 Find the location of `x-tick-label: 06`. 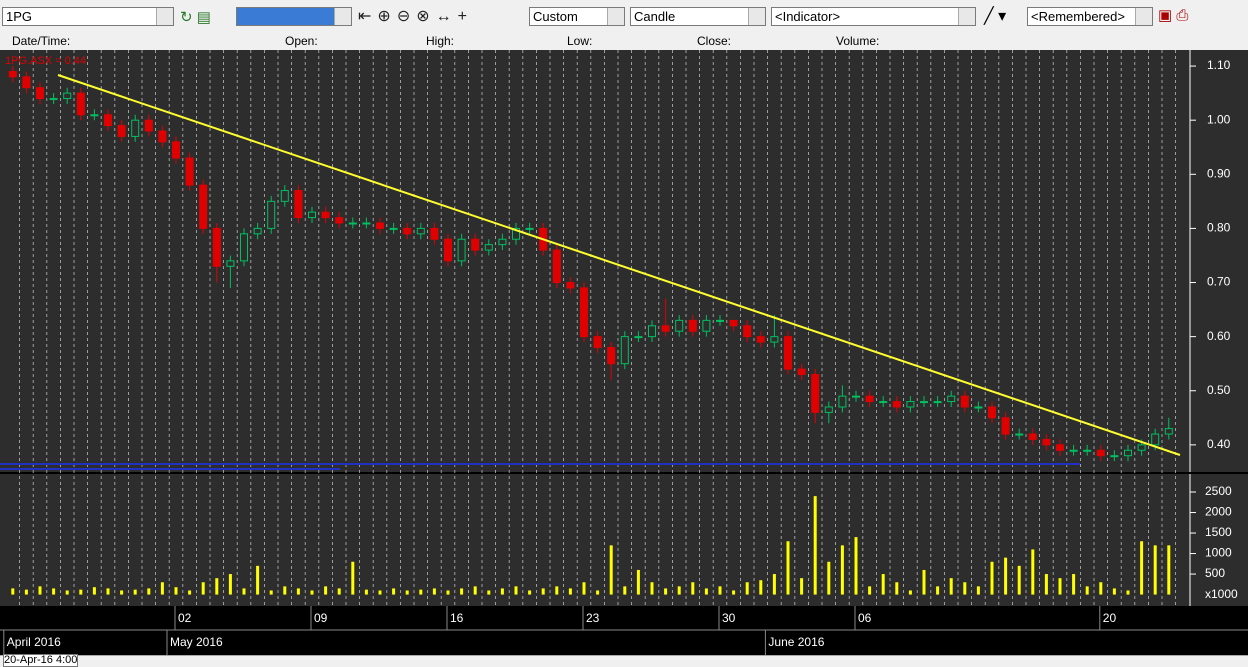

x-tick-label: 06 is located at coordinates (865, 618).